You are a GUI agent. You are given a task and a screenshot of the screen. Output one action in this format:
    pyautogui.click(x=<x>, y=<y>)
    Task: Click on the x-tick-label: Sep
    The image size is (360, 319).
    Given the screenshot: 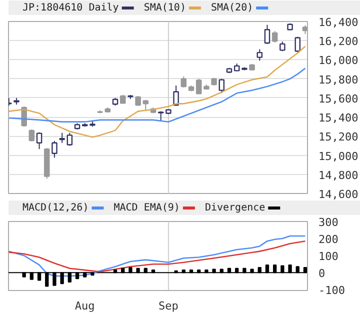 What is the action you would take?
    pyautogui.click(x=168, y=306)
    